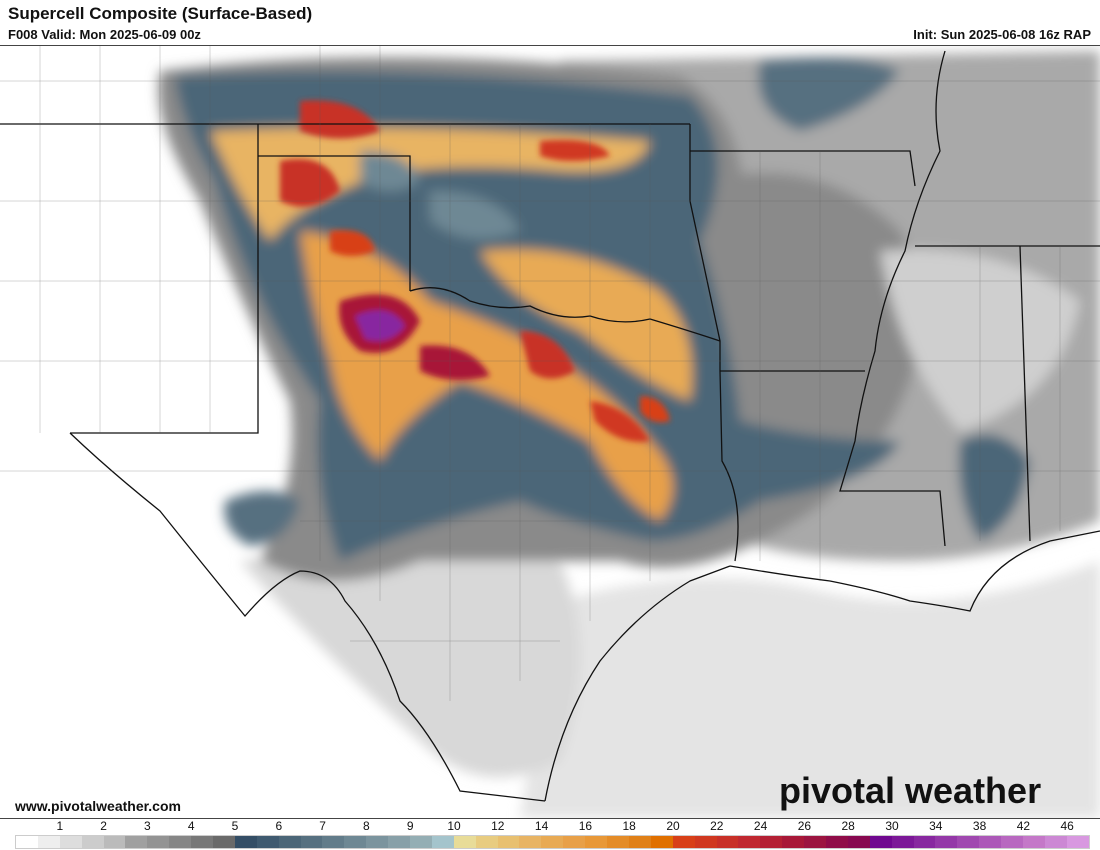 Image resolution: width=1100 pixels, height=850 pixels. What do you see at coordinates (717, 826) in the screenshot?
I see `colorbar-label: 22` at bounding box center [717, 826].